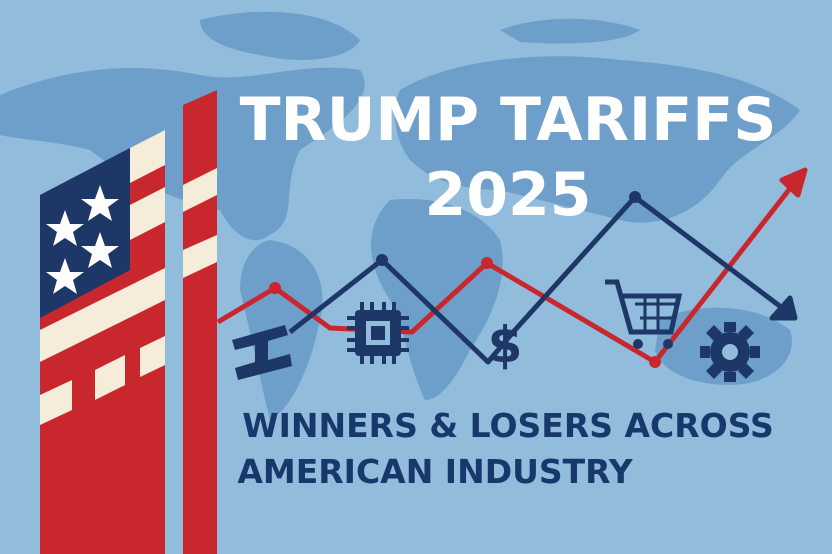  I want to click on gear-icon, so click(730, 352).